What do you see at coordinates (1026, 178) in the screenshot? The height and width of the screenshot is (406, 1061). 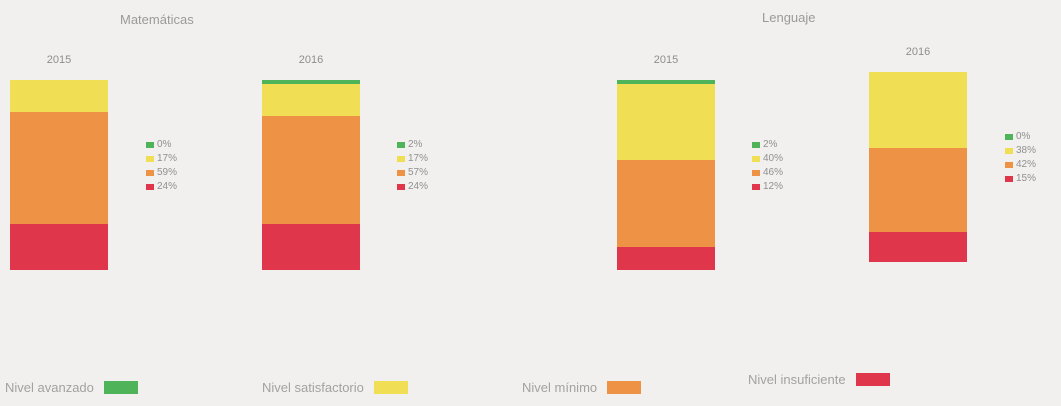 I see `percent-label: 15%` at bounding box center [1026, 178].